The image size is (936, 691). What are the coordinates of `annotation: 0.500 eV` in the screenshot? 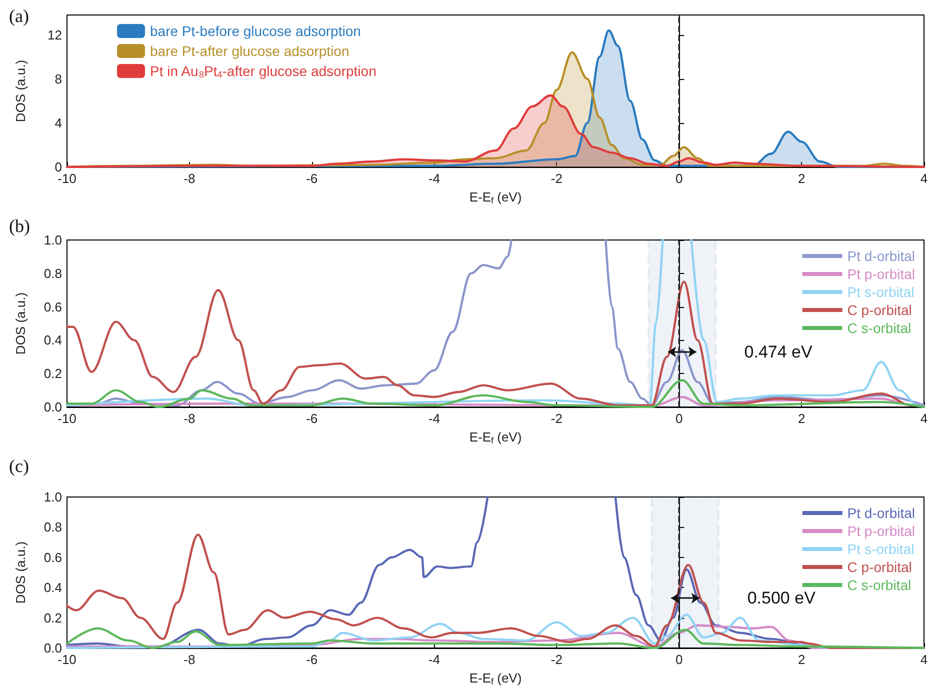 It's located at (781, 598).